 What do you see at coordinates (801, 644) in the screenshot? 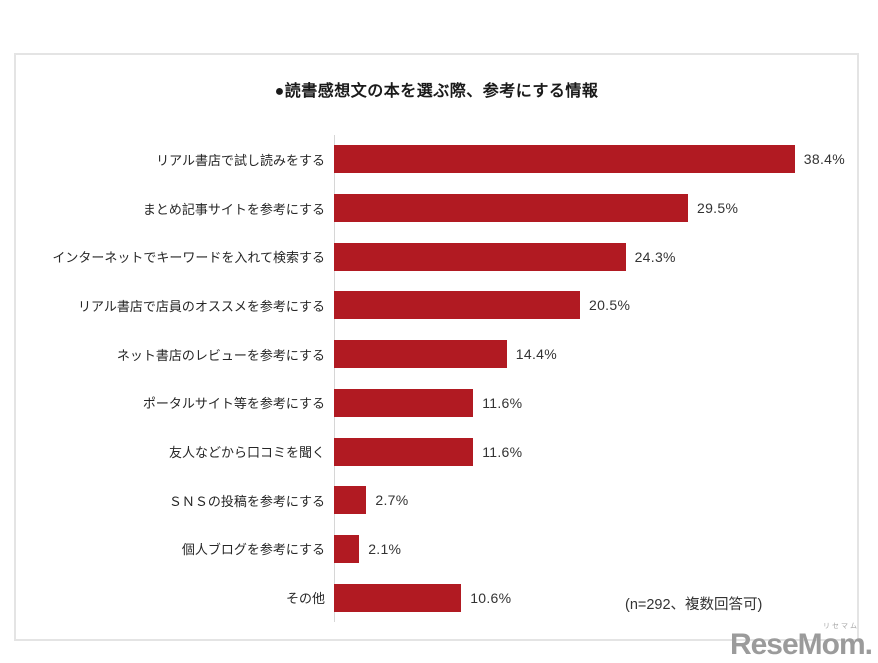
I see `logo-text: ReseMom.` at bounding box center [801, 644].